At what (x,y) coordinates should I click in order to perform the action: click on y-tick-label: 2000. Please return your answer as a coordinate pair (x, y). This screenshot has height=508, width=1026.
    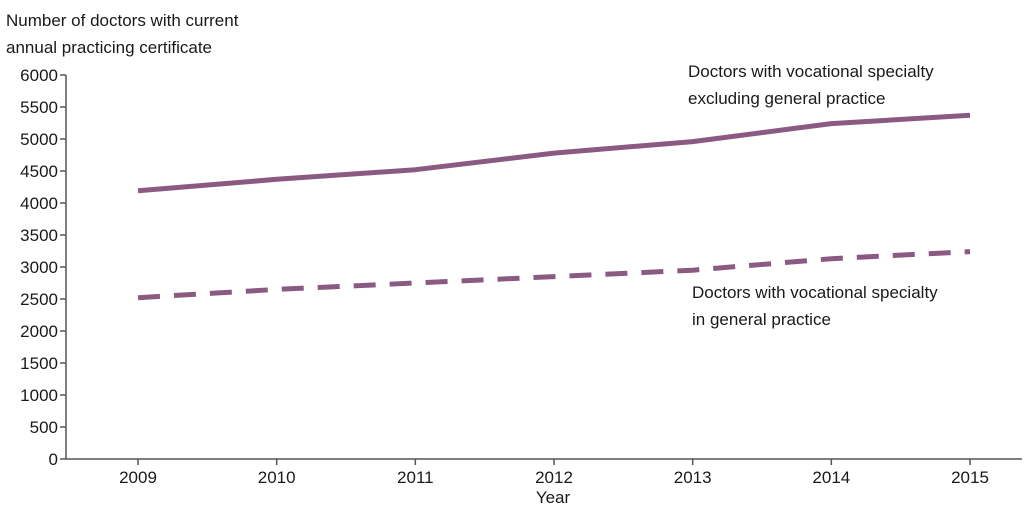
    Looking at the image, I should click on (39, 331).